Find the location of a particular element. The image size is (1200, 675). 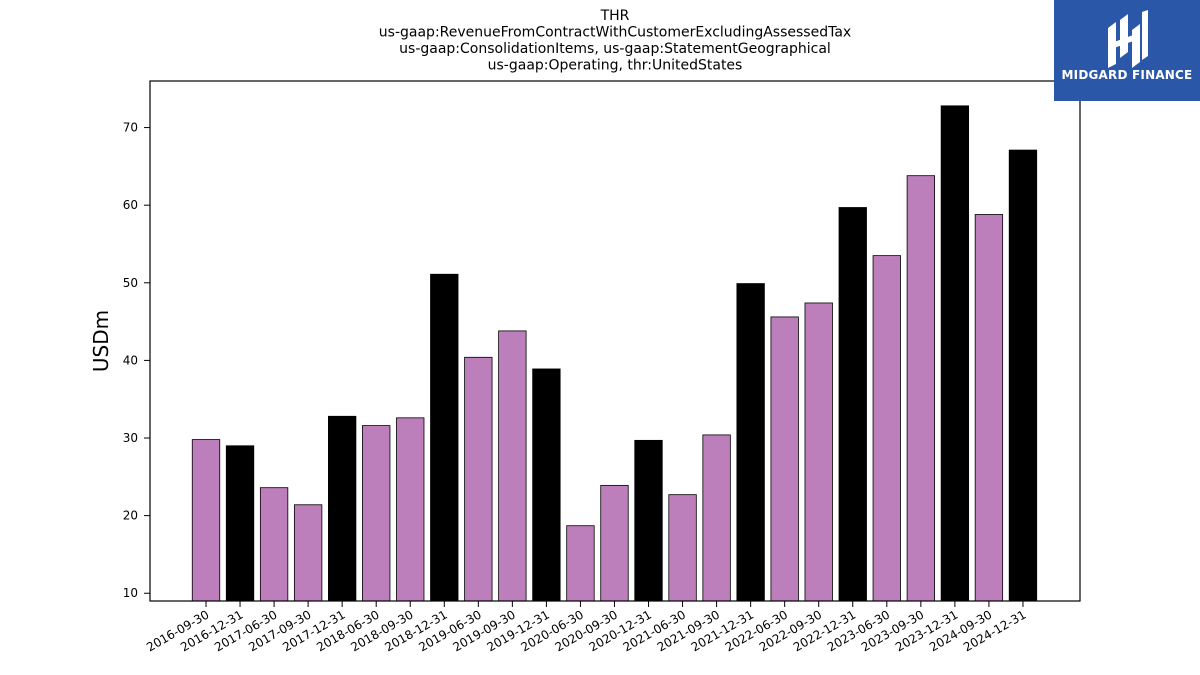

y-axis: 10 20 30 40 50 60 70 is located at coordinates (136, 360).